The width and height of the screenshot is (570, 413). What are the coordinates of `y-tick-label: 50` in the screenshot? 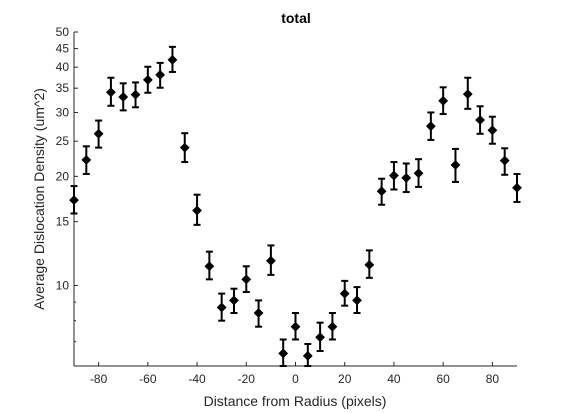 It's located at (63, 32).